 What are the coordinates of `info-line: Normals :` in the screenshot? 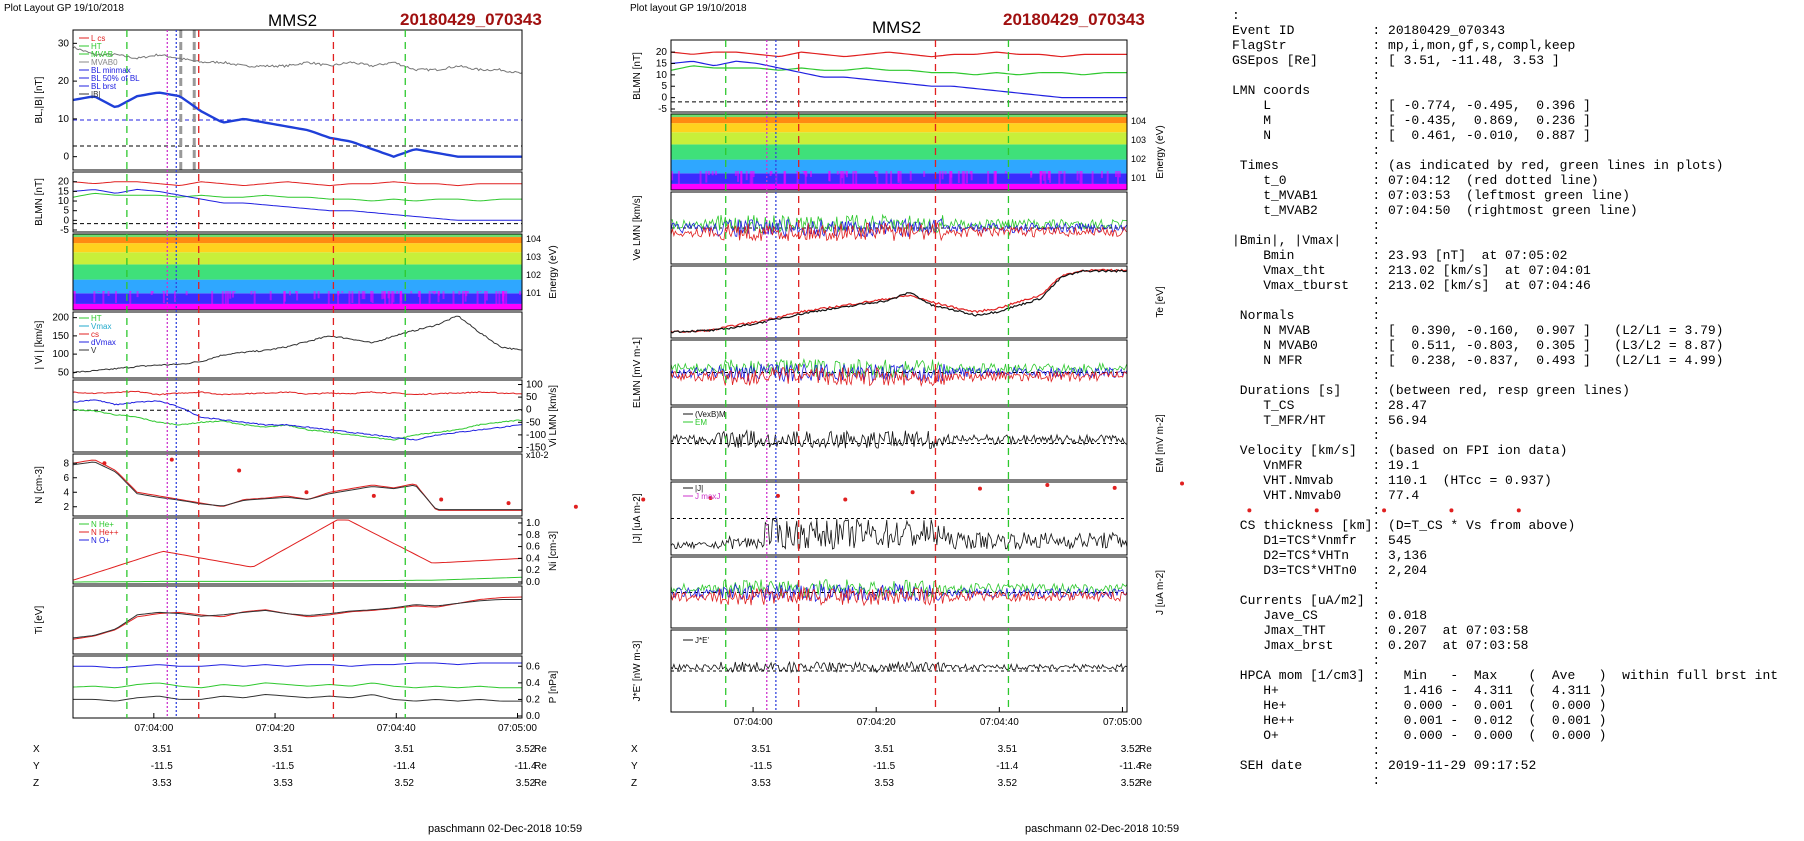 It's located at (1306, 315).